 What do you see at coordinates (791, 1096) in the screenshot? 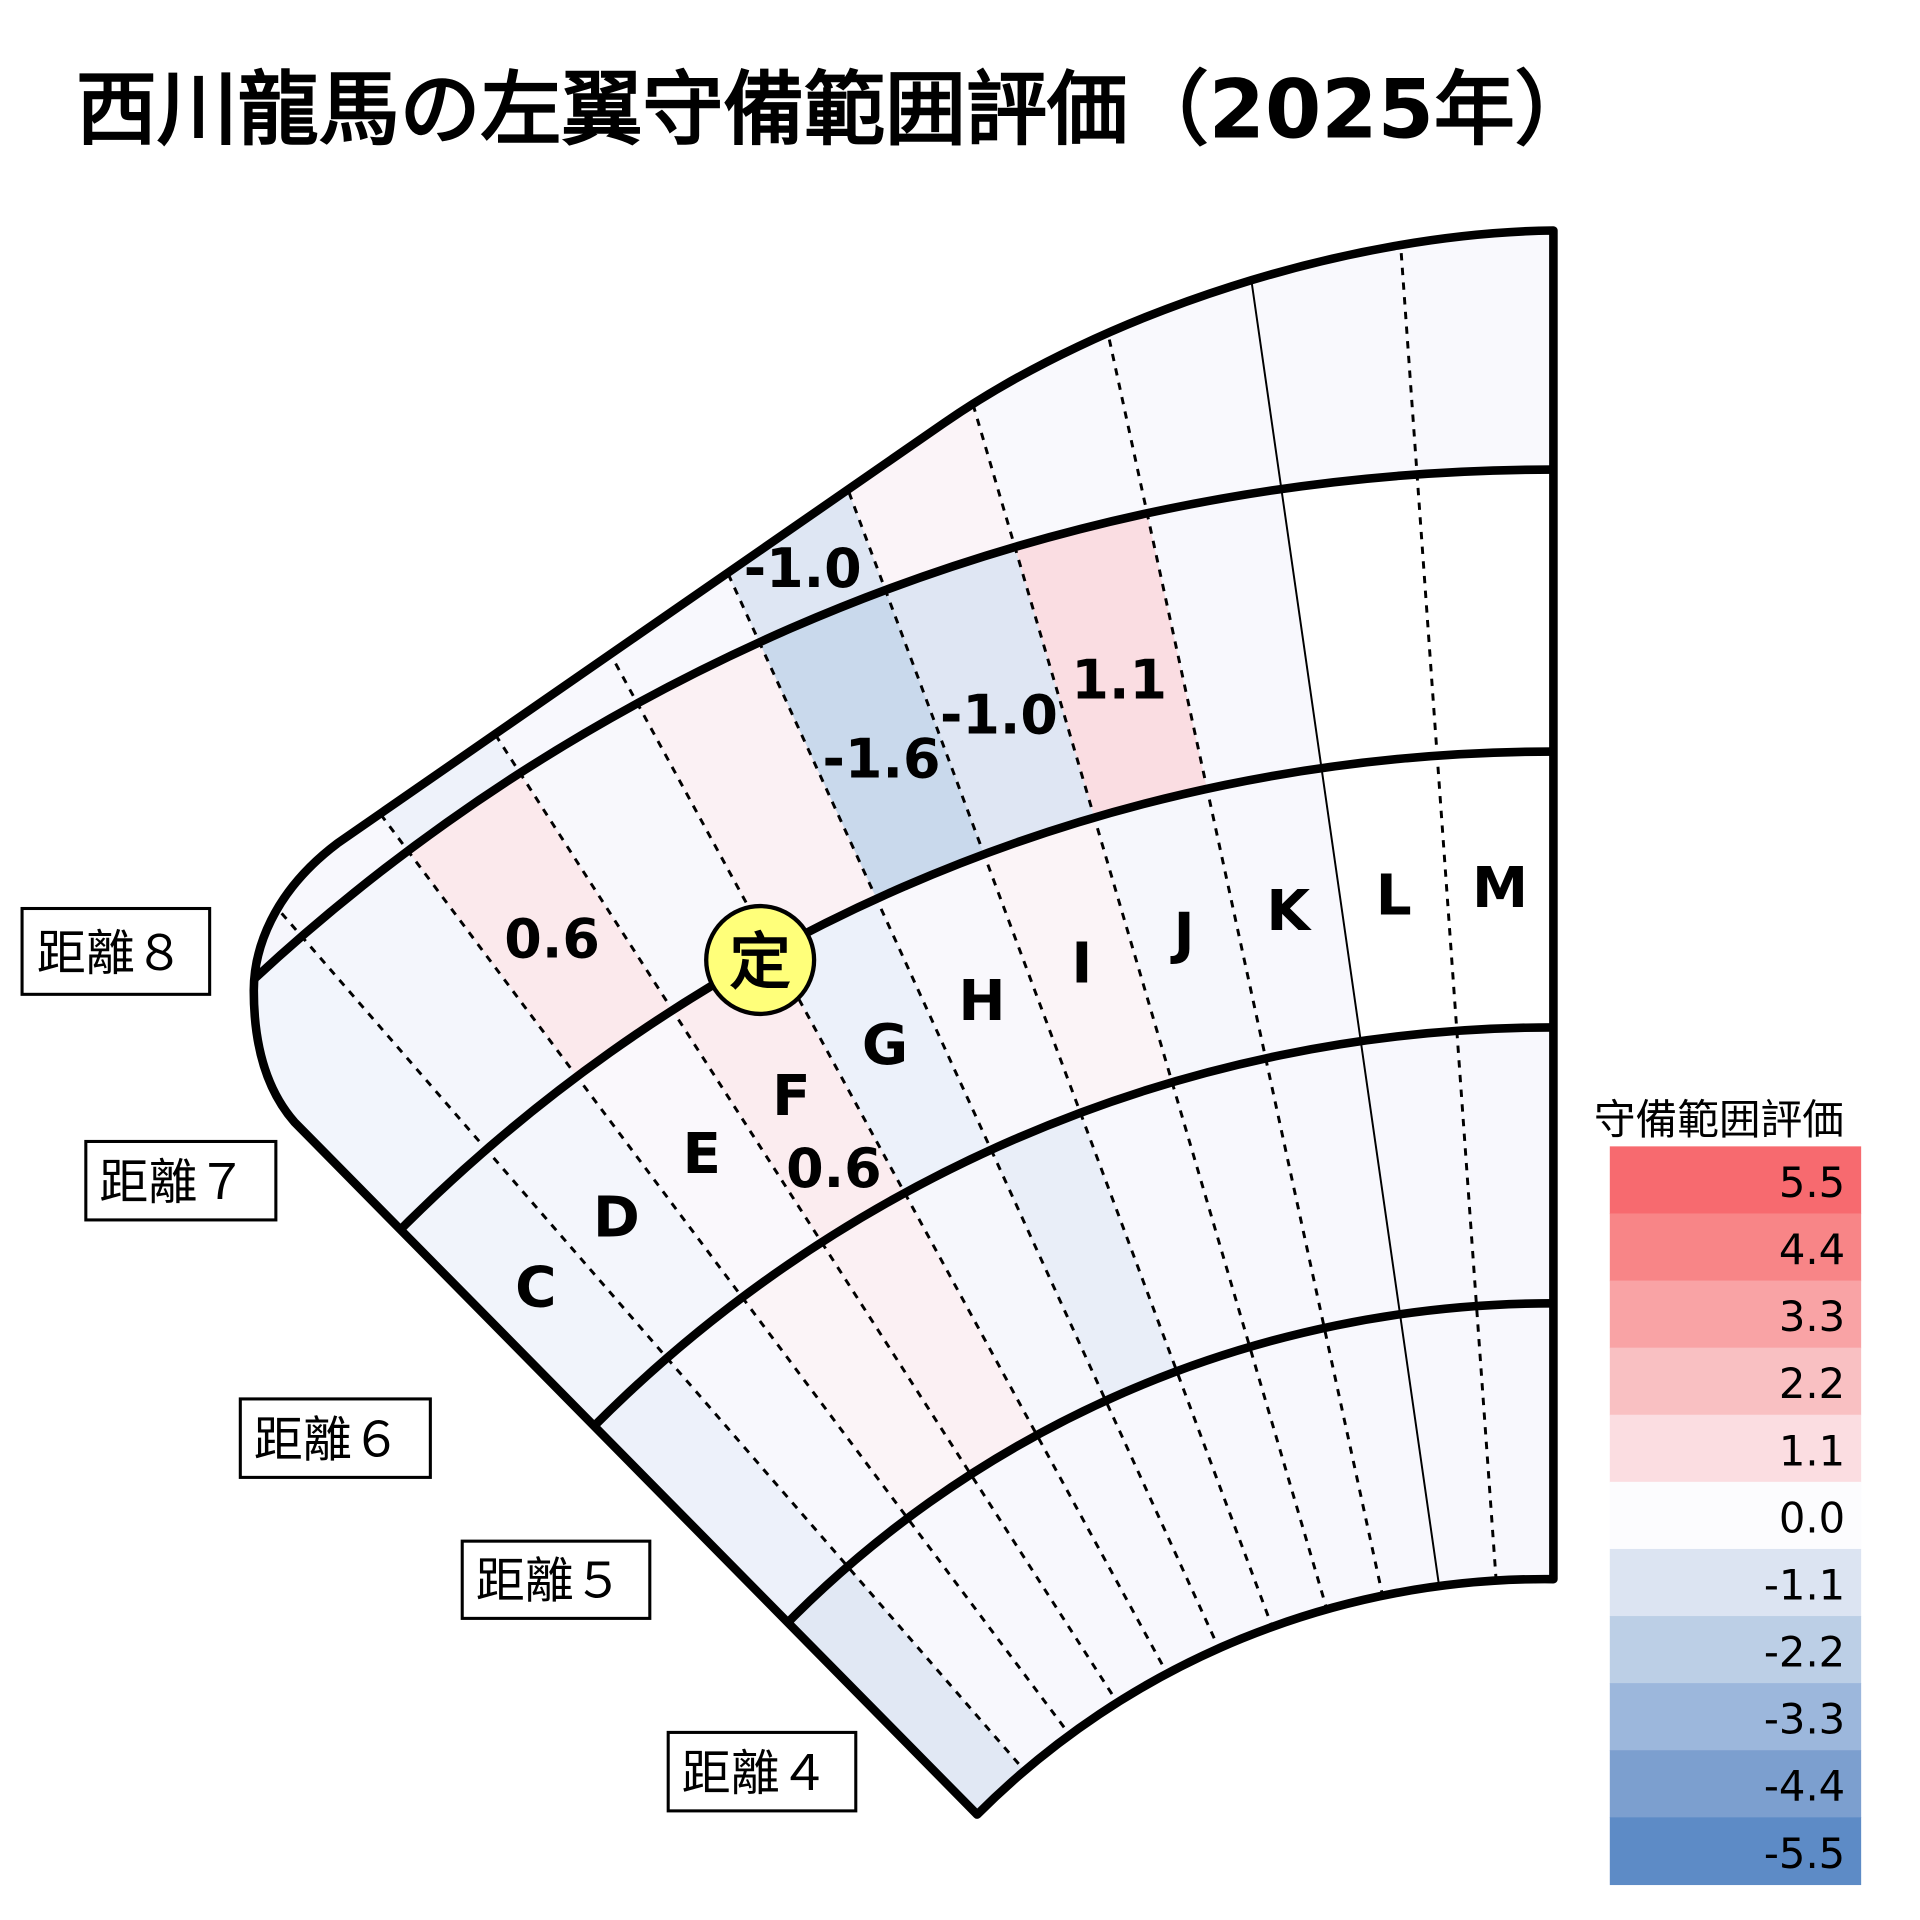
I see `column-label-F: F` at bounding box center [791, 1096].